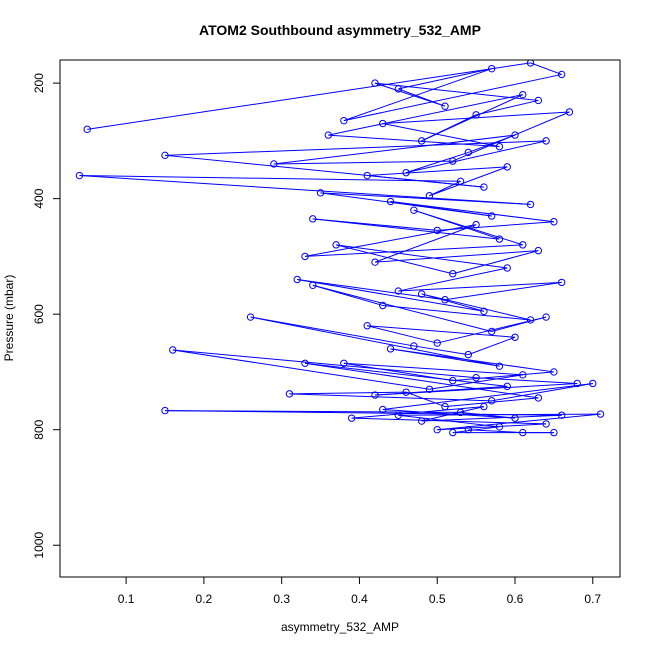  Describe the element at coordinates (340, 30) in the screenshot. I see `chart-title: ATOM2 Southbound asymmetry_532_AMP` at that location.